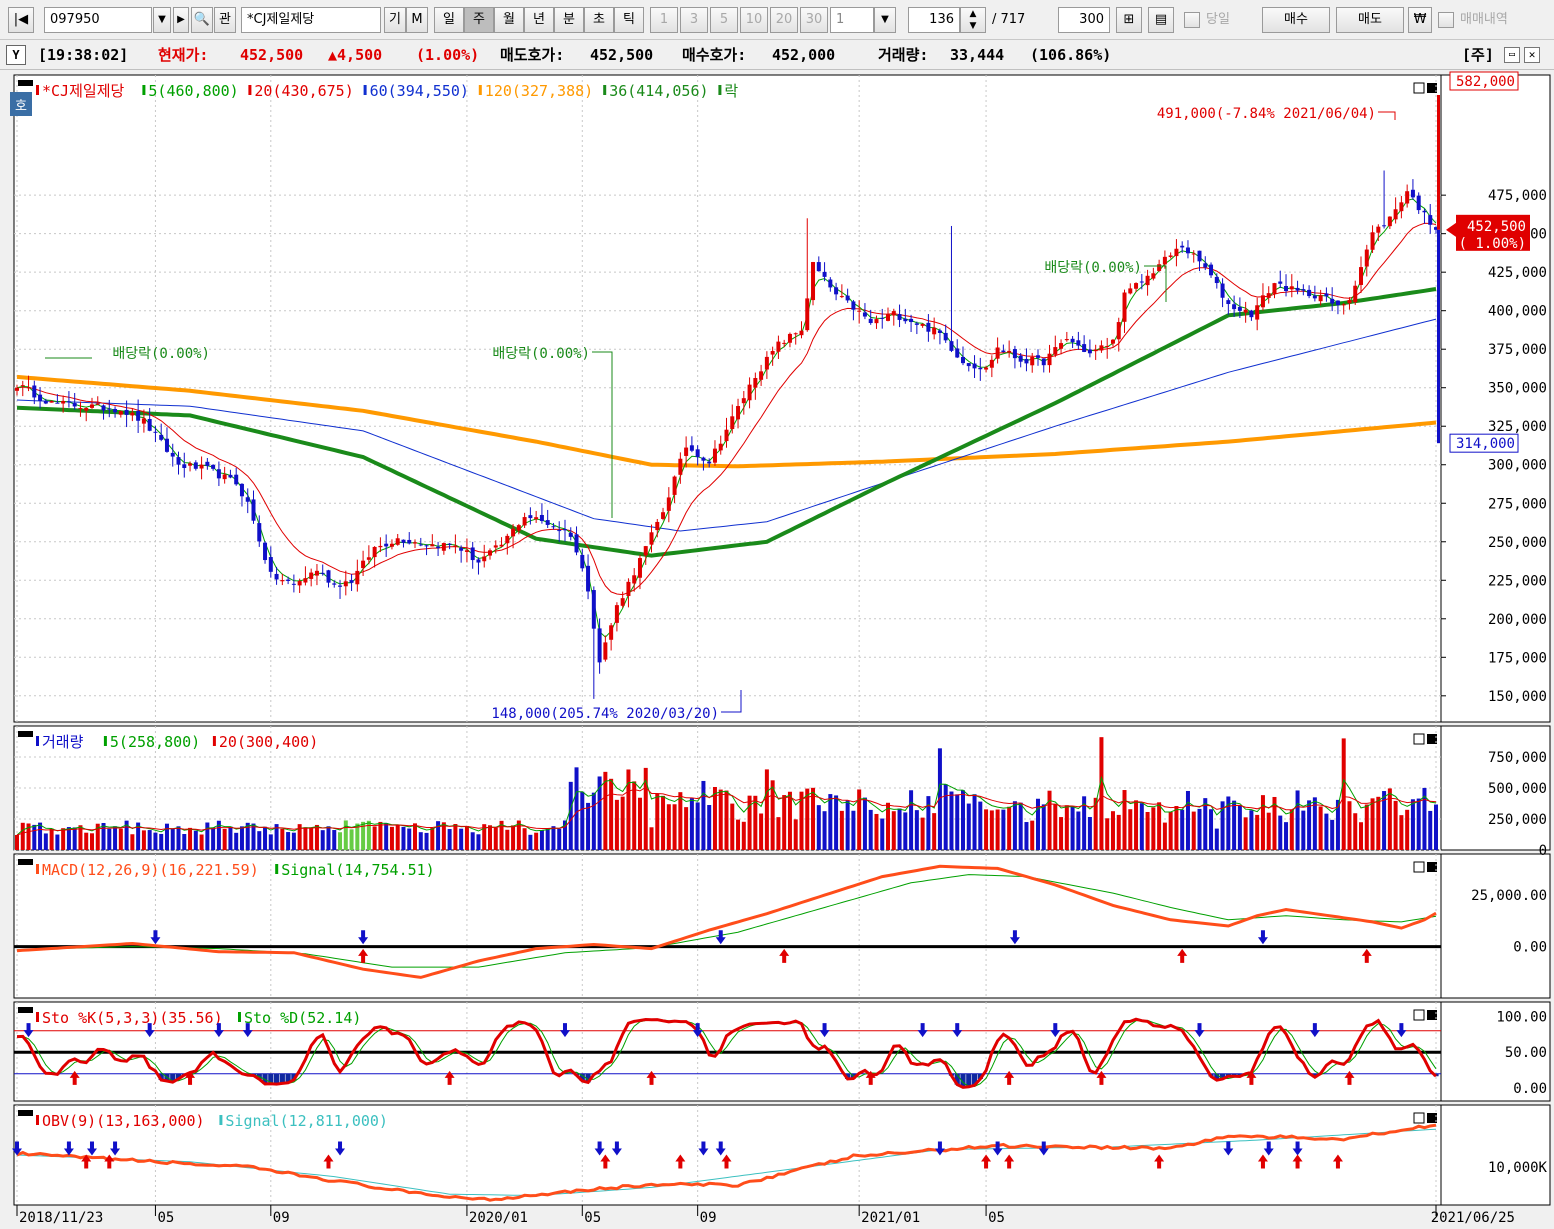 Image resolution: width=1554 pixels, height=1229 pixels. I want to click on min-3: 3, so click(694, 20).